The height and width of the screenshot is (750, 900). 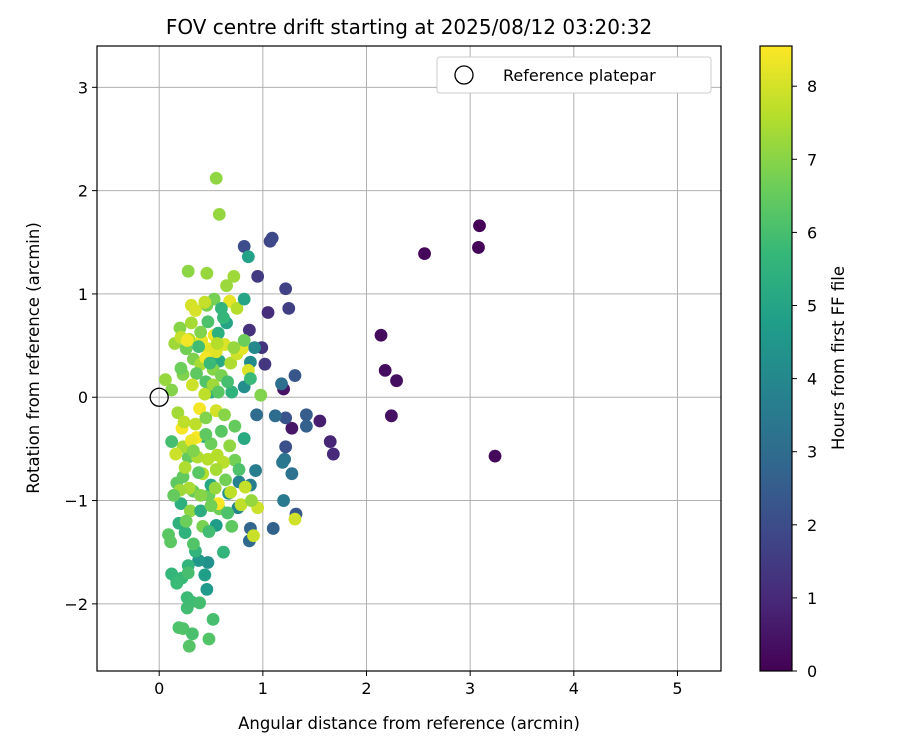 I want to click on x-axis-ticks: 0 1 2 3 4 5, so click(x=418, y=684).